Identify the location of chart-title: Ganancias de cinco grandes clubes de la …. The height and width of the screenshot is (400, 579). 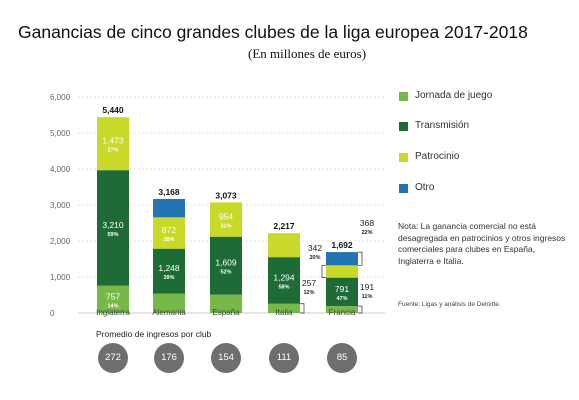
(273, 32).